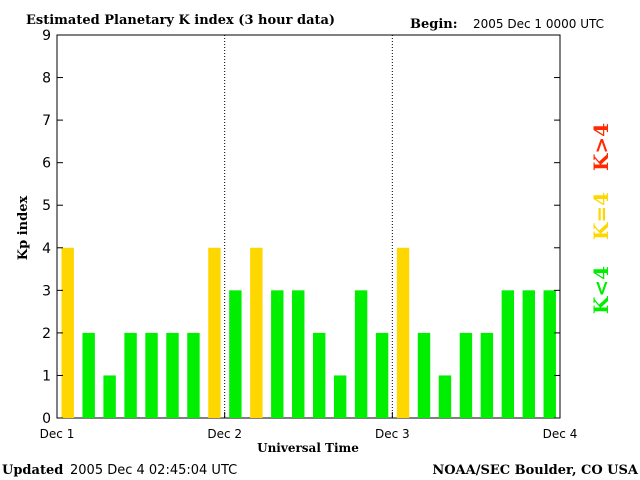 This screenshot has height=480, width=640. What do you see at coordinates (46, 291) in the screenshot?
I see `y-tick-label: 3` at bounding box center [46, 291].